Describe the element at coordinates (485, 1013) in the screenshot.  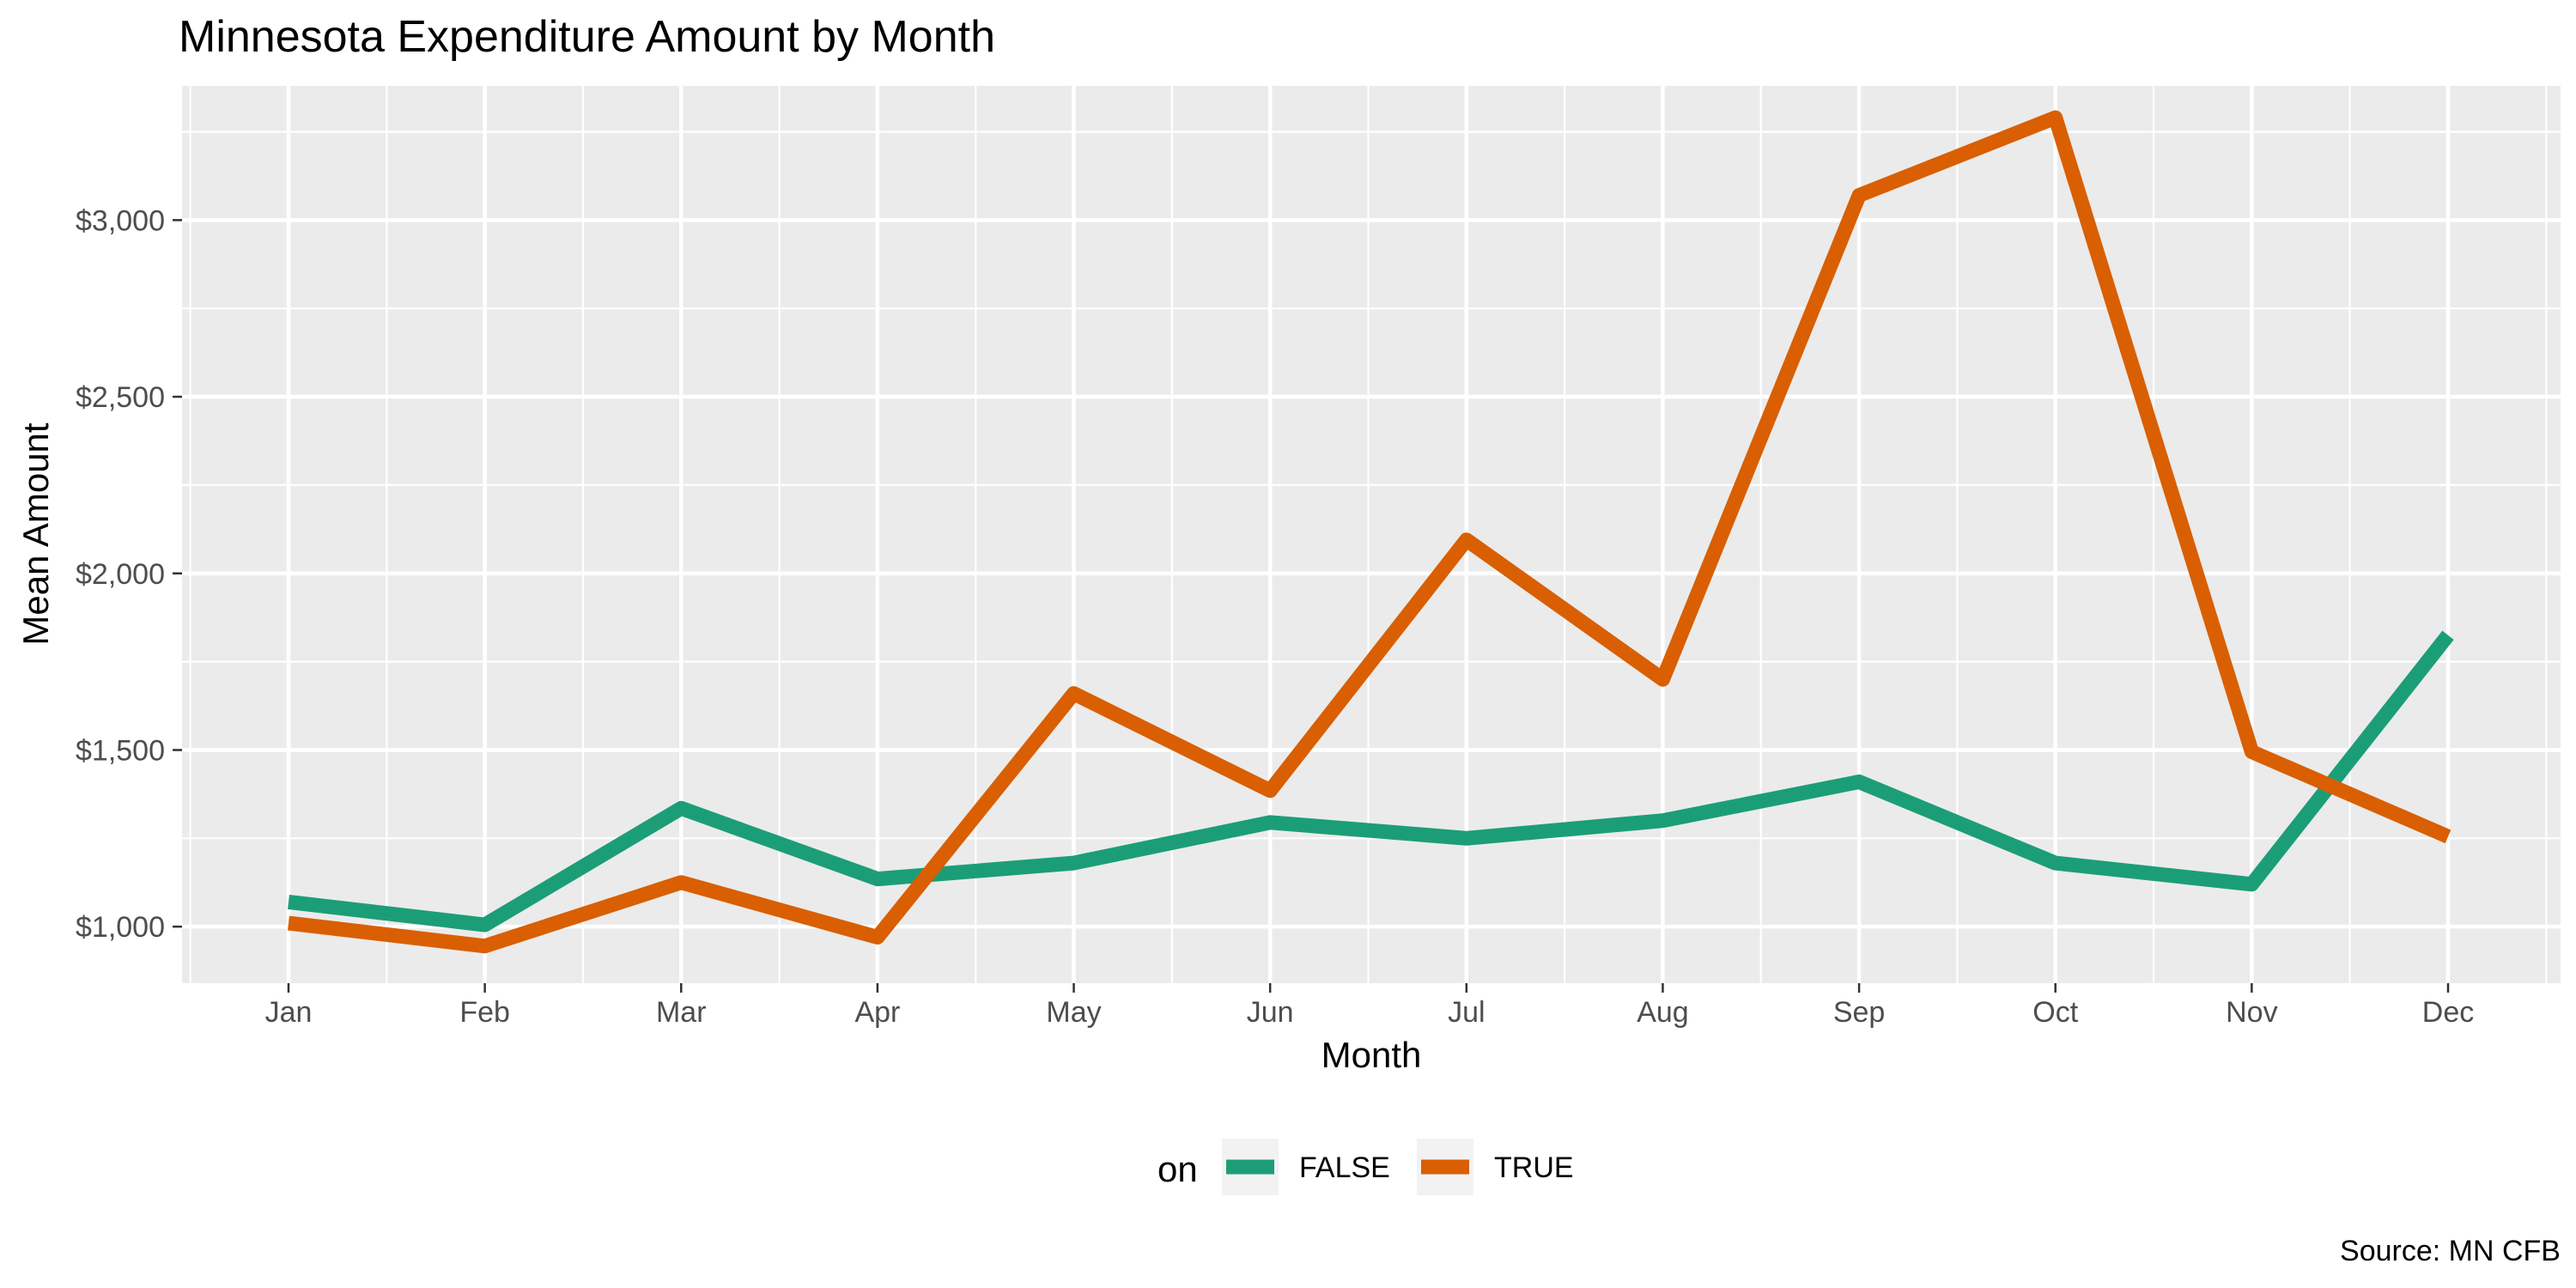
I see `x-tick-label: Feb` at that location.